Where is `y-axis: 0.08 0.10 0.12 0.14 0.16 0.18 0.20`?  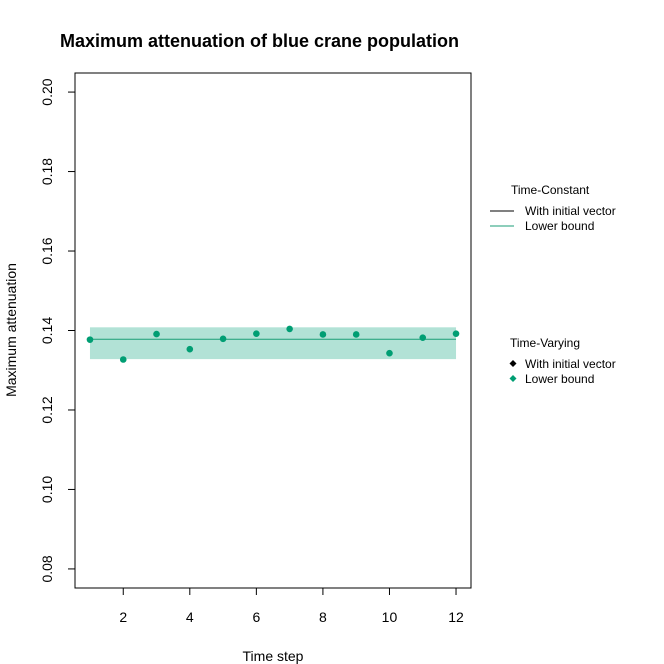
y-axis: 0.08 0.10 0.12 0.14 0.16 0.18 0.20 is located at coordinates (57, 330).